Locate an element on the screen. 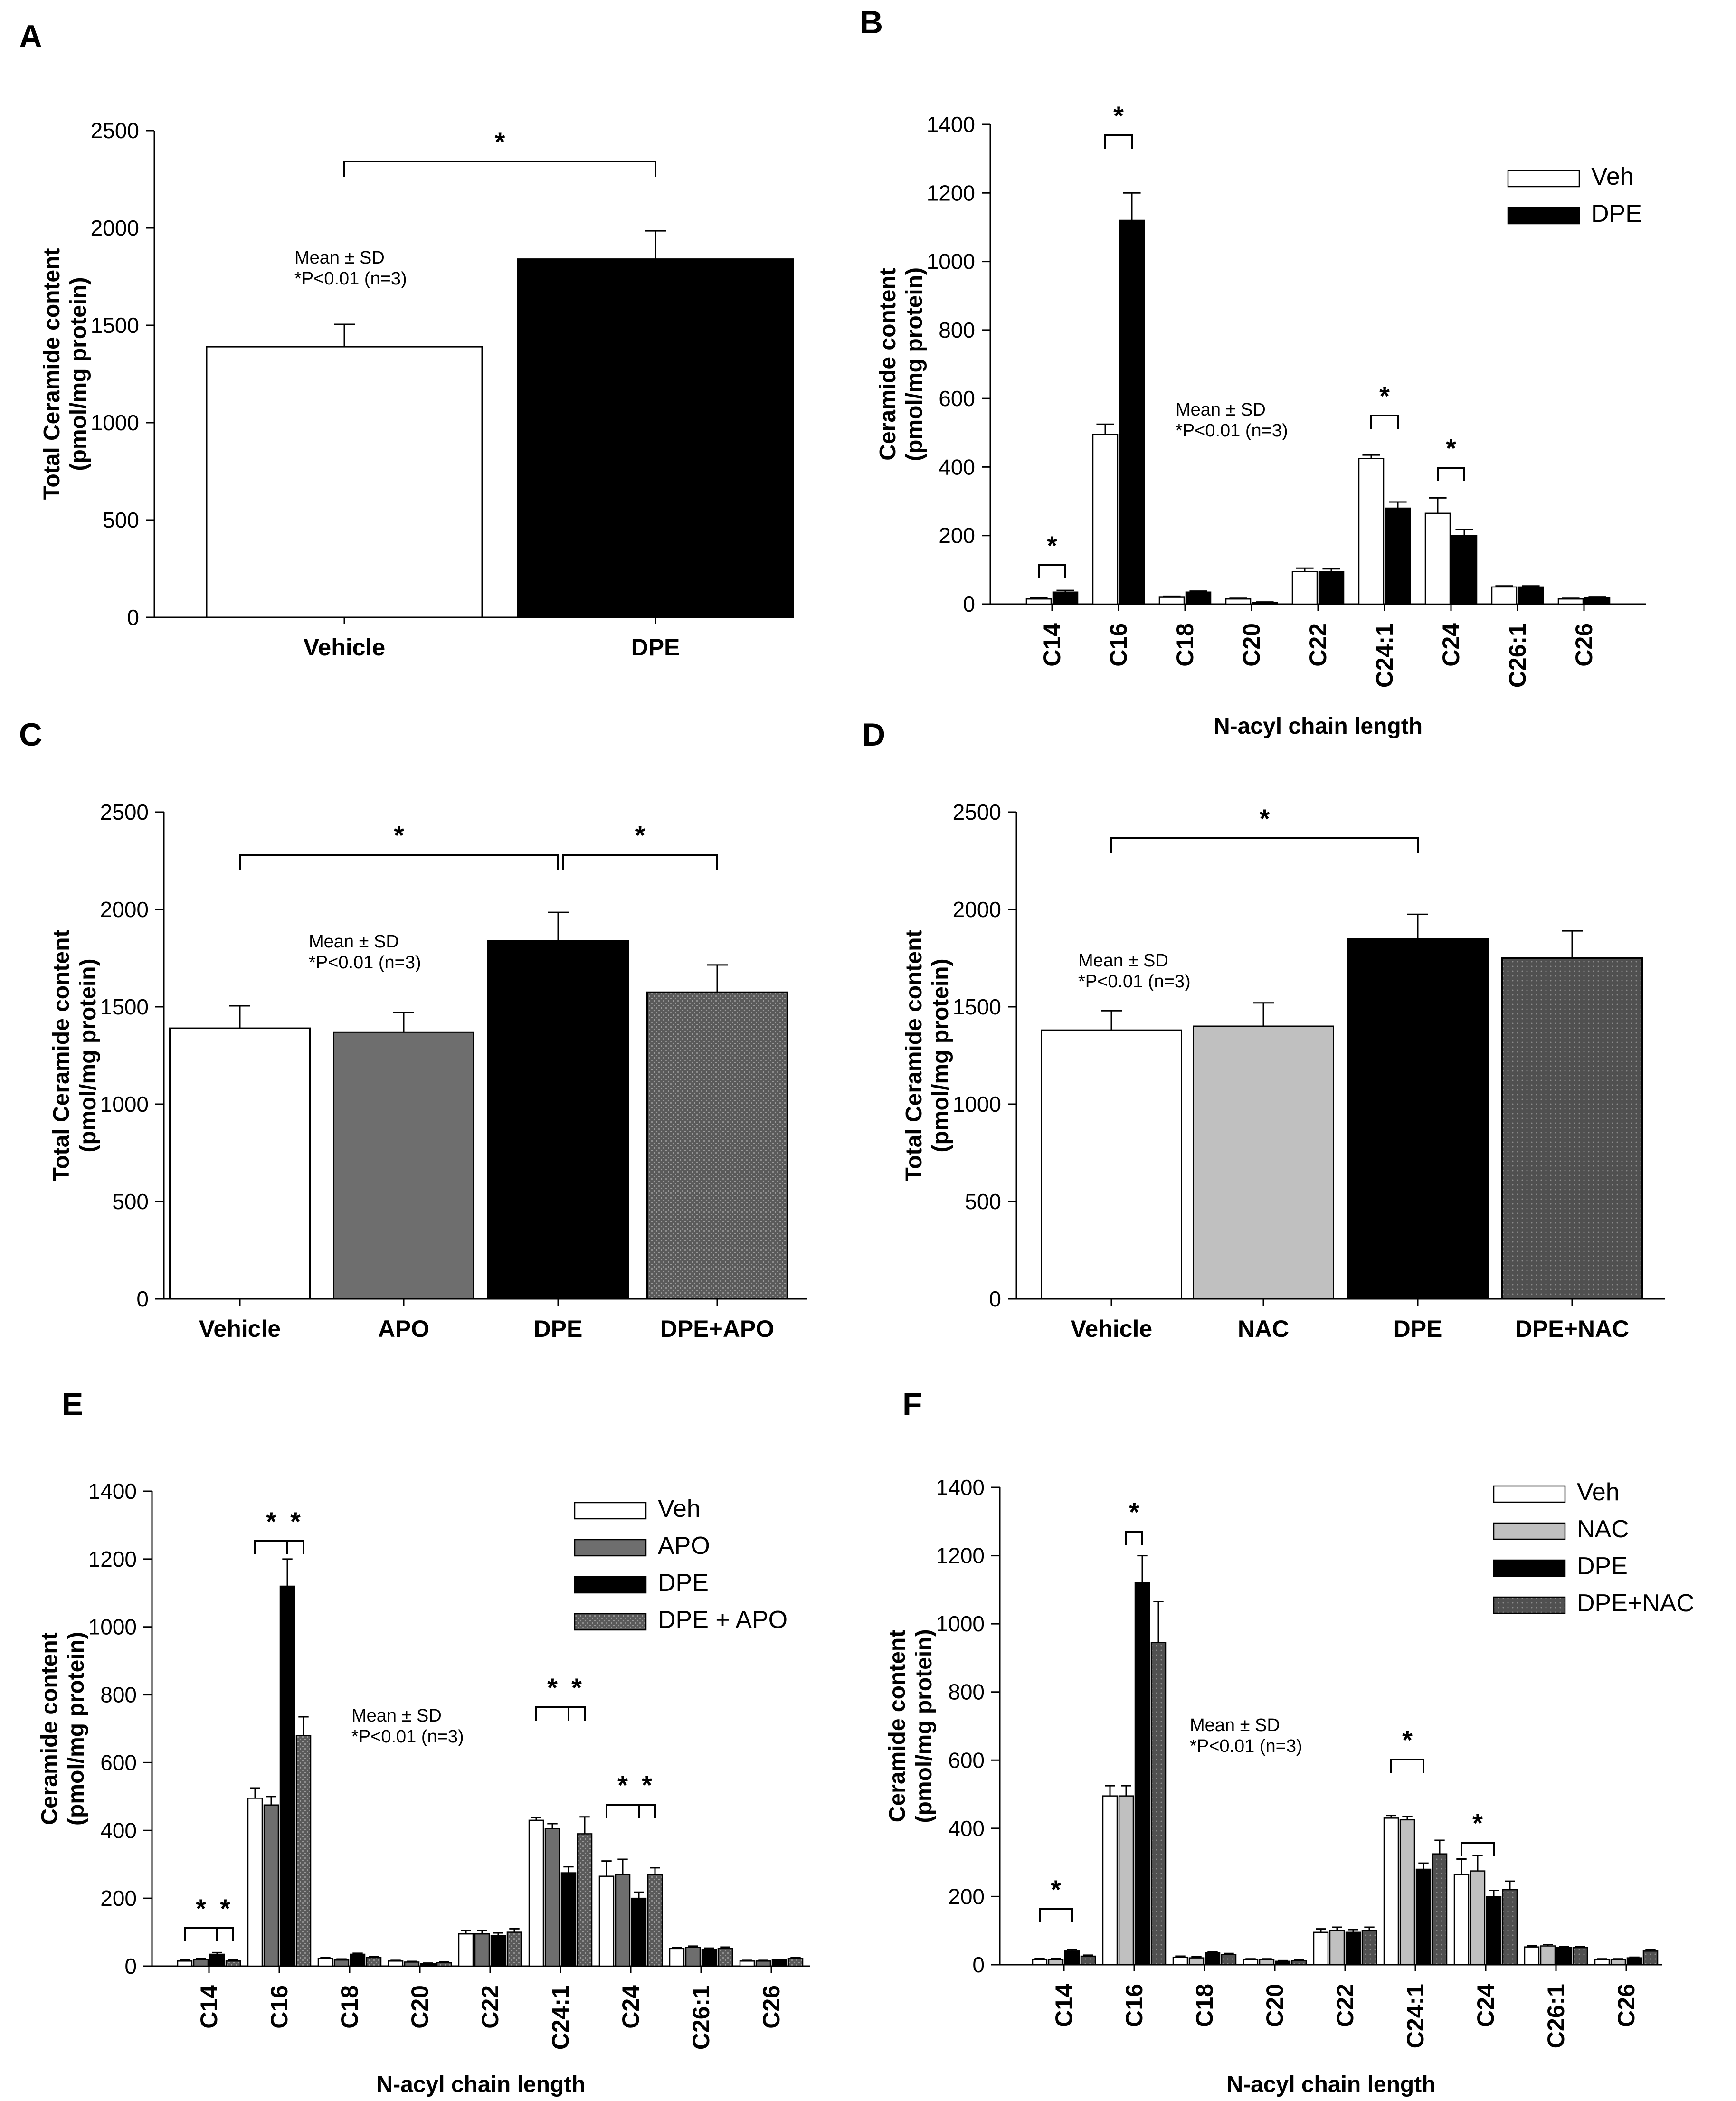  bar-dpe-c18 is located at coordinates (1198, 598).